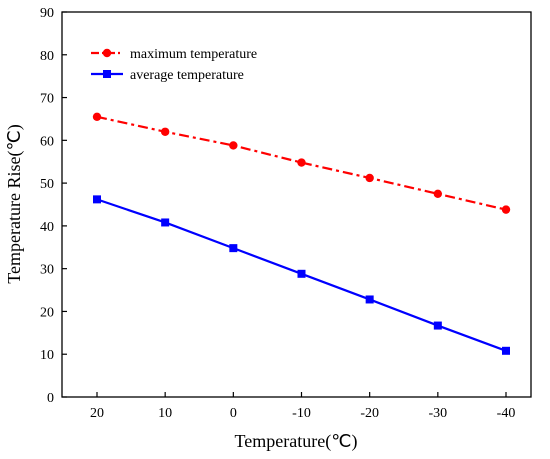  I want to click on y-tick-label: 90, so click(47, 13).